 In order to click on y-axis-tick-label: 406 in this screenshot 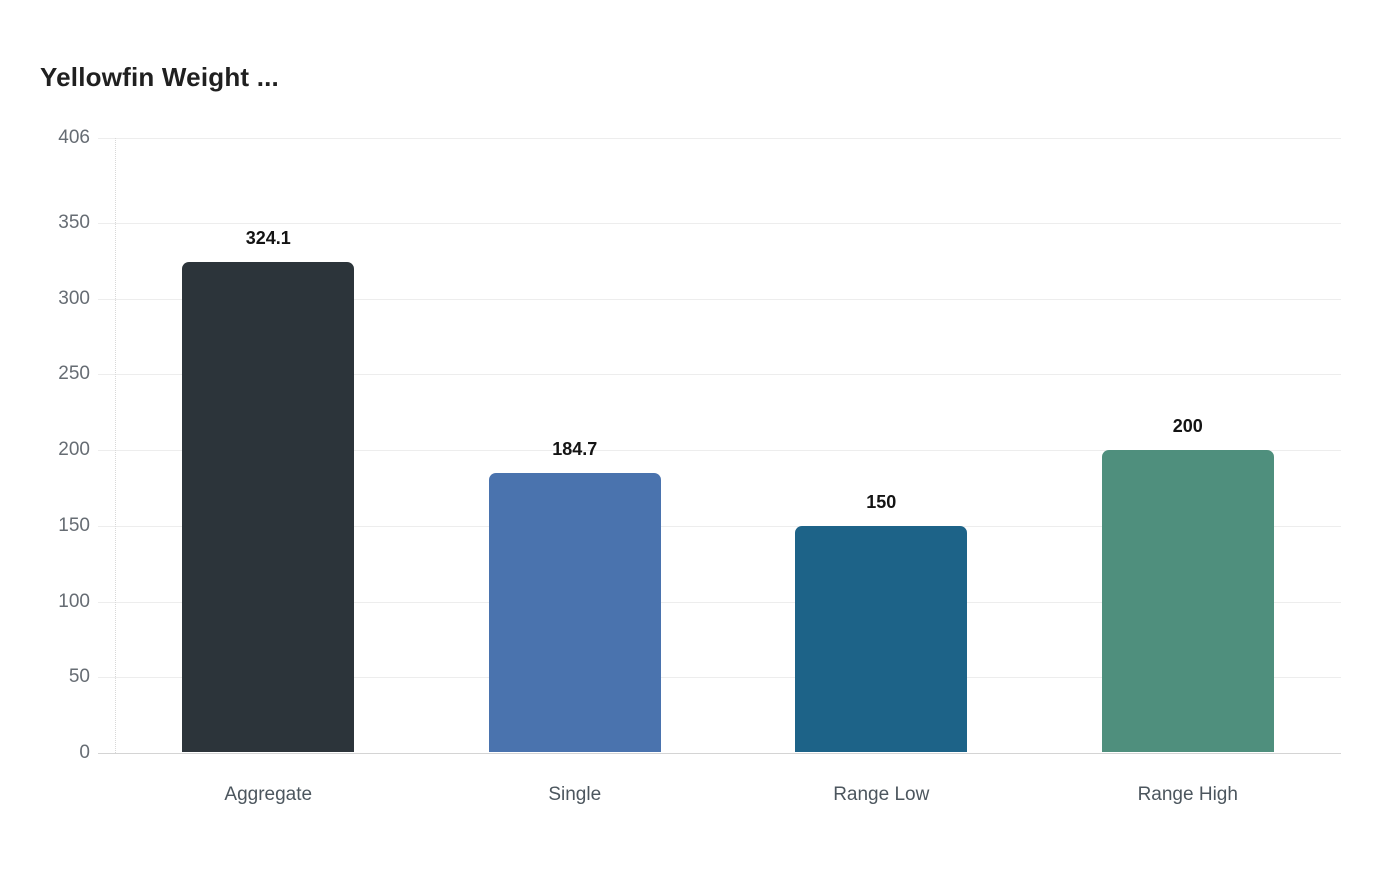, I will do `click(74, 137)`.